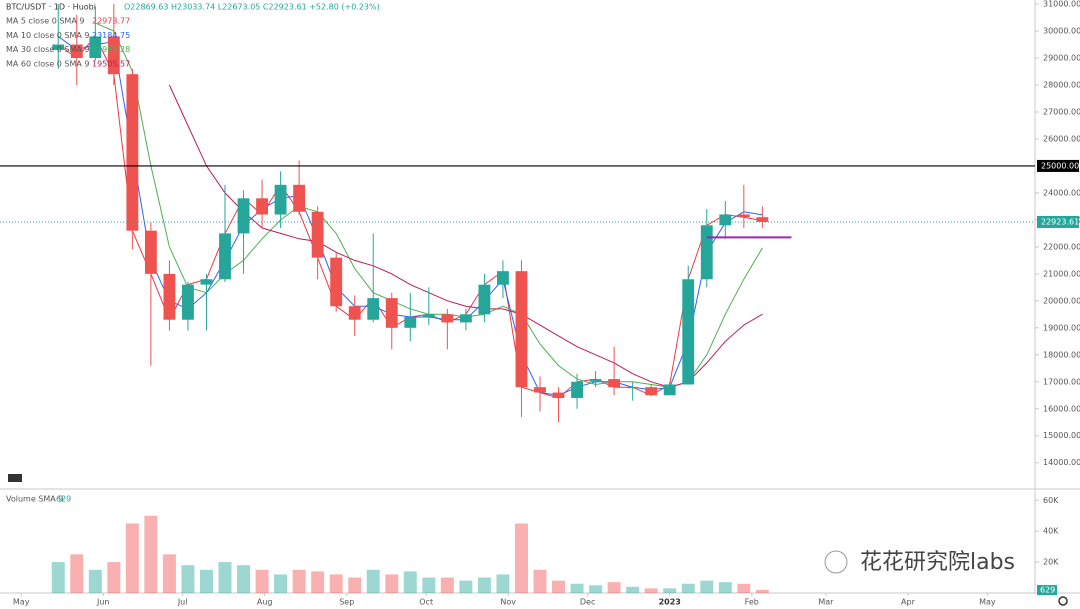 Image resolution: width=1080 pixels, height=609 pixels. I want to click on y-tick-label: 22000.00, so click(1061, 246).